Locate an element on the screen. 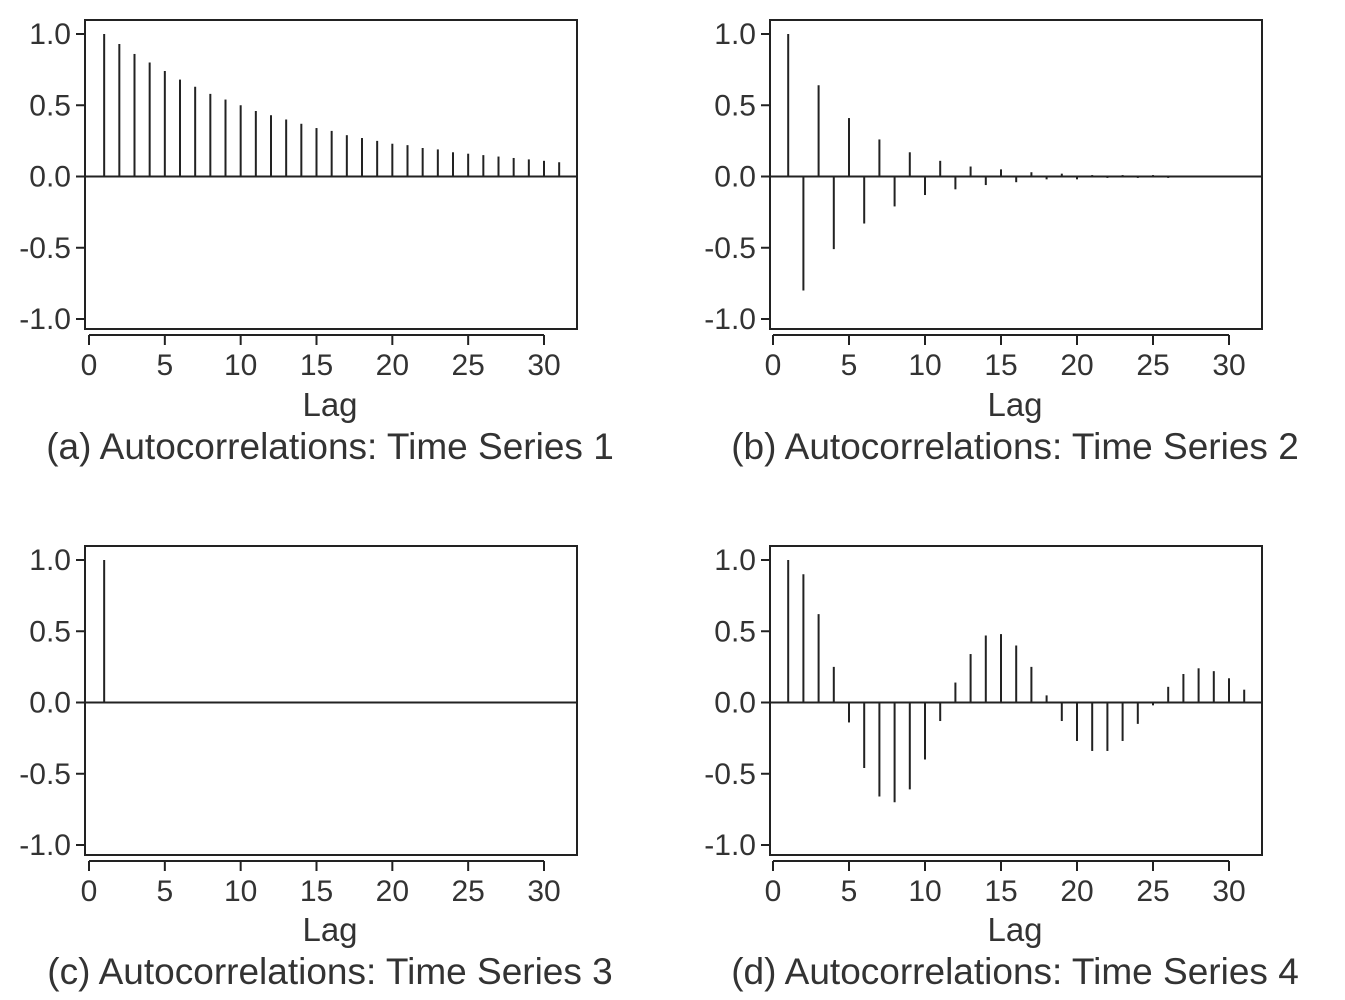 The width and height of the screenshot is (1345, 1000). caption: (a) Autocorrelations: Time Series 1 is located at coordinates (330, 446).